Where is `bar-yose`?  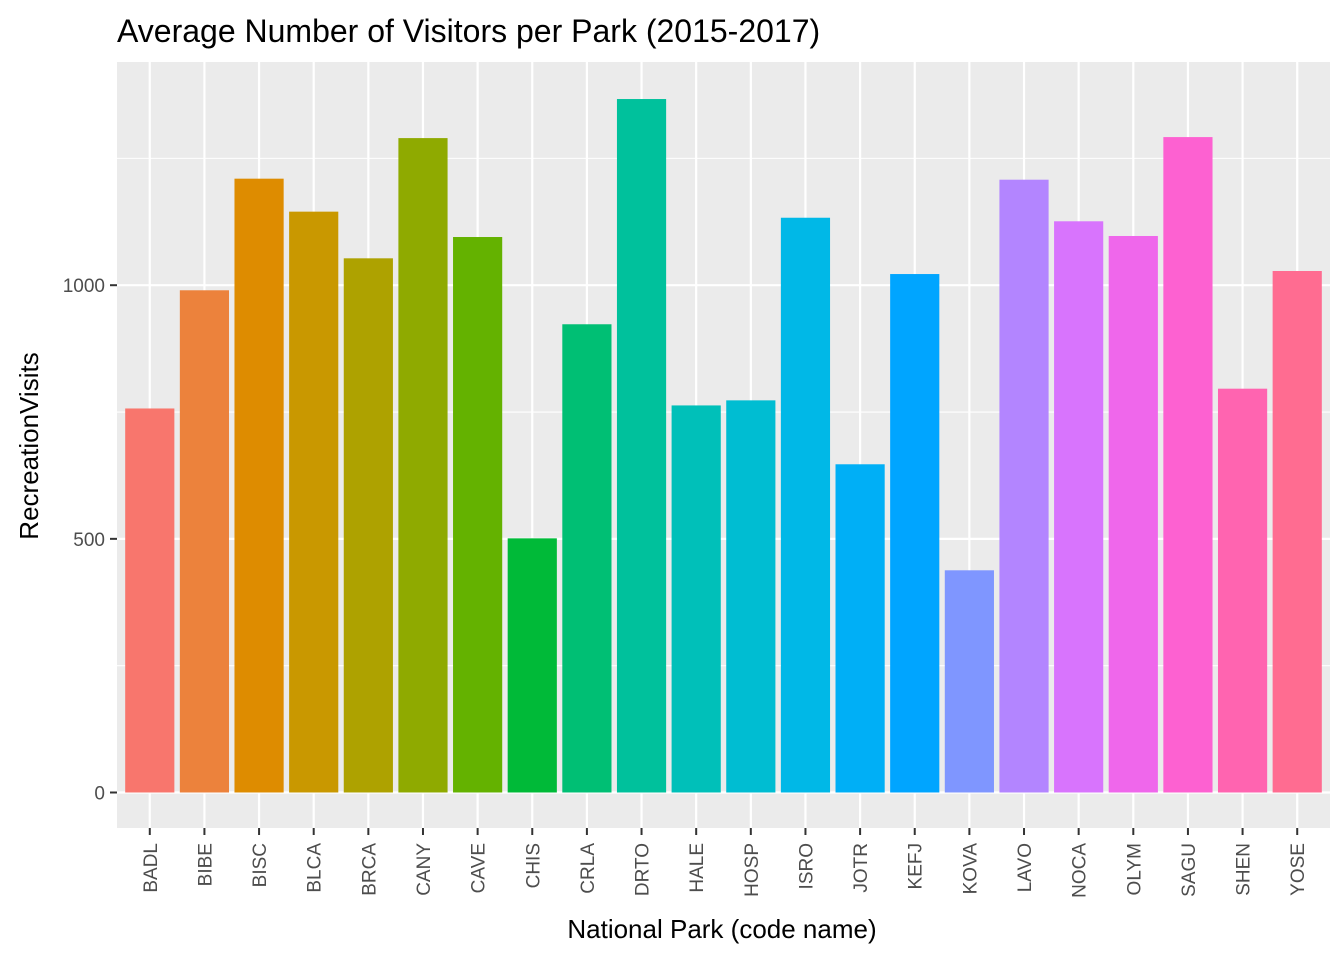 bar-yose is located at coordinates (1297, 532).